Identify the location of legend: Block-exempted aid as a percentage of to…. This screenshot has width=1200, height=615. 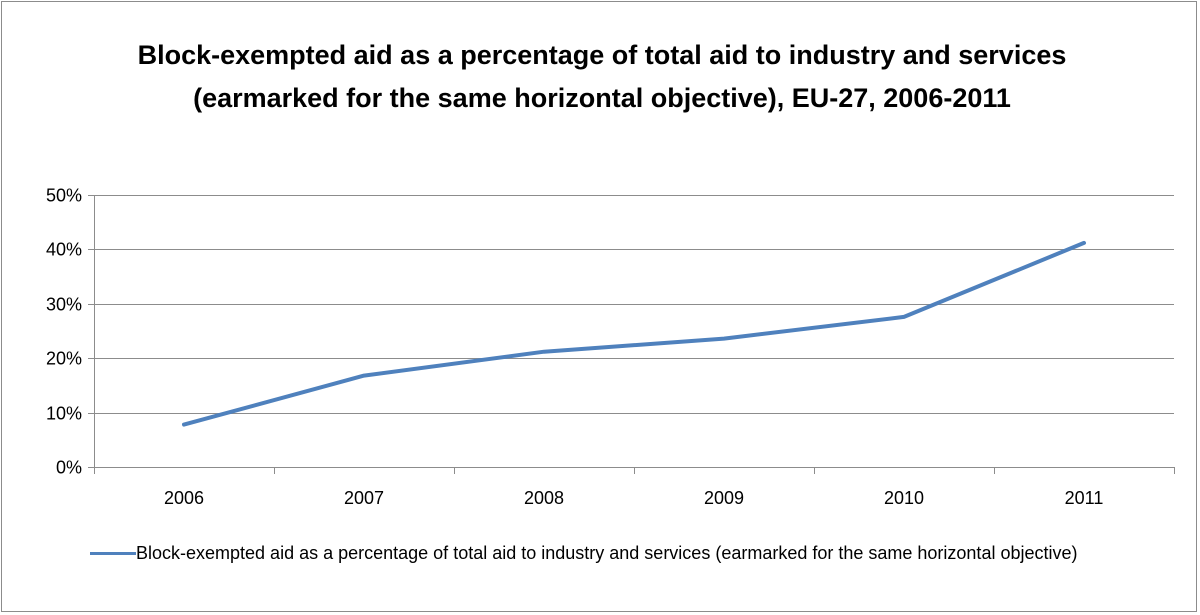
(625, 553).